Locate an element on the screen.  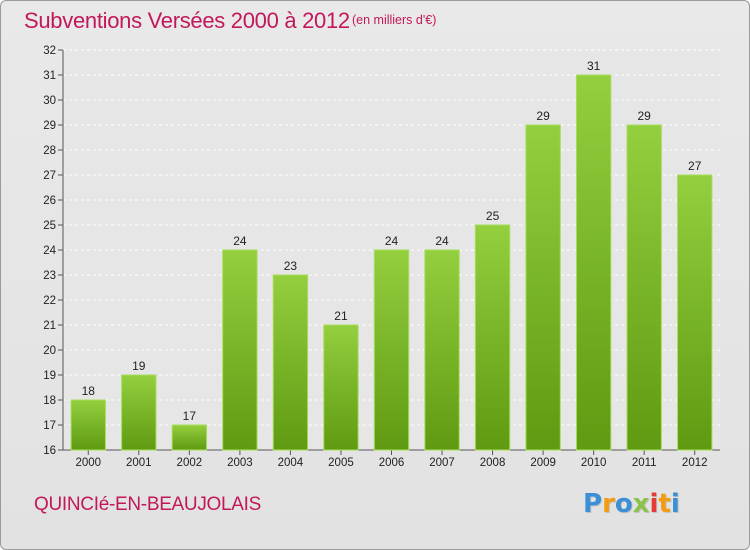
y-tick-label: 22 is located at coordinates (49, 301).